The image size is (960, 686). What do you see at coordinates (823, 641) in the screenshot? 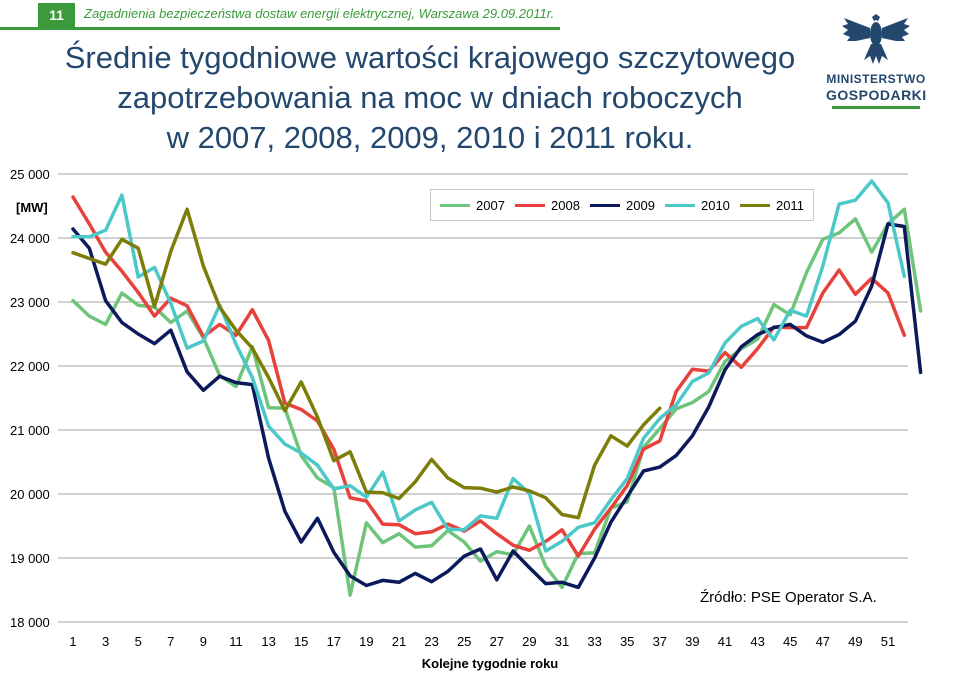
I see `x-tick-label: 47` at bounding box center [823, 641].